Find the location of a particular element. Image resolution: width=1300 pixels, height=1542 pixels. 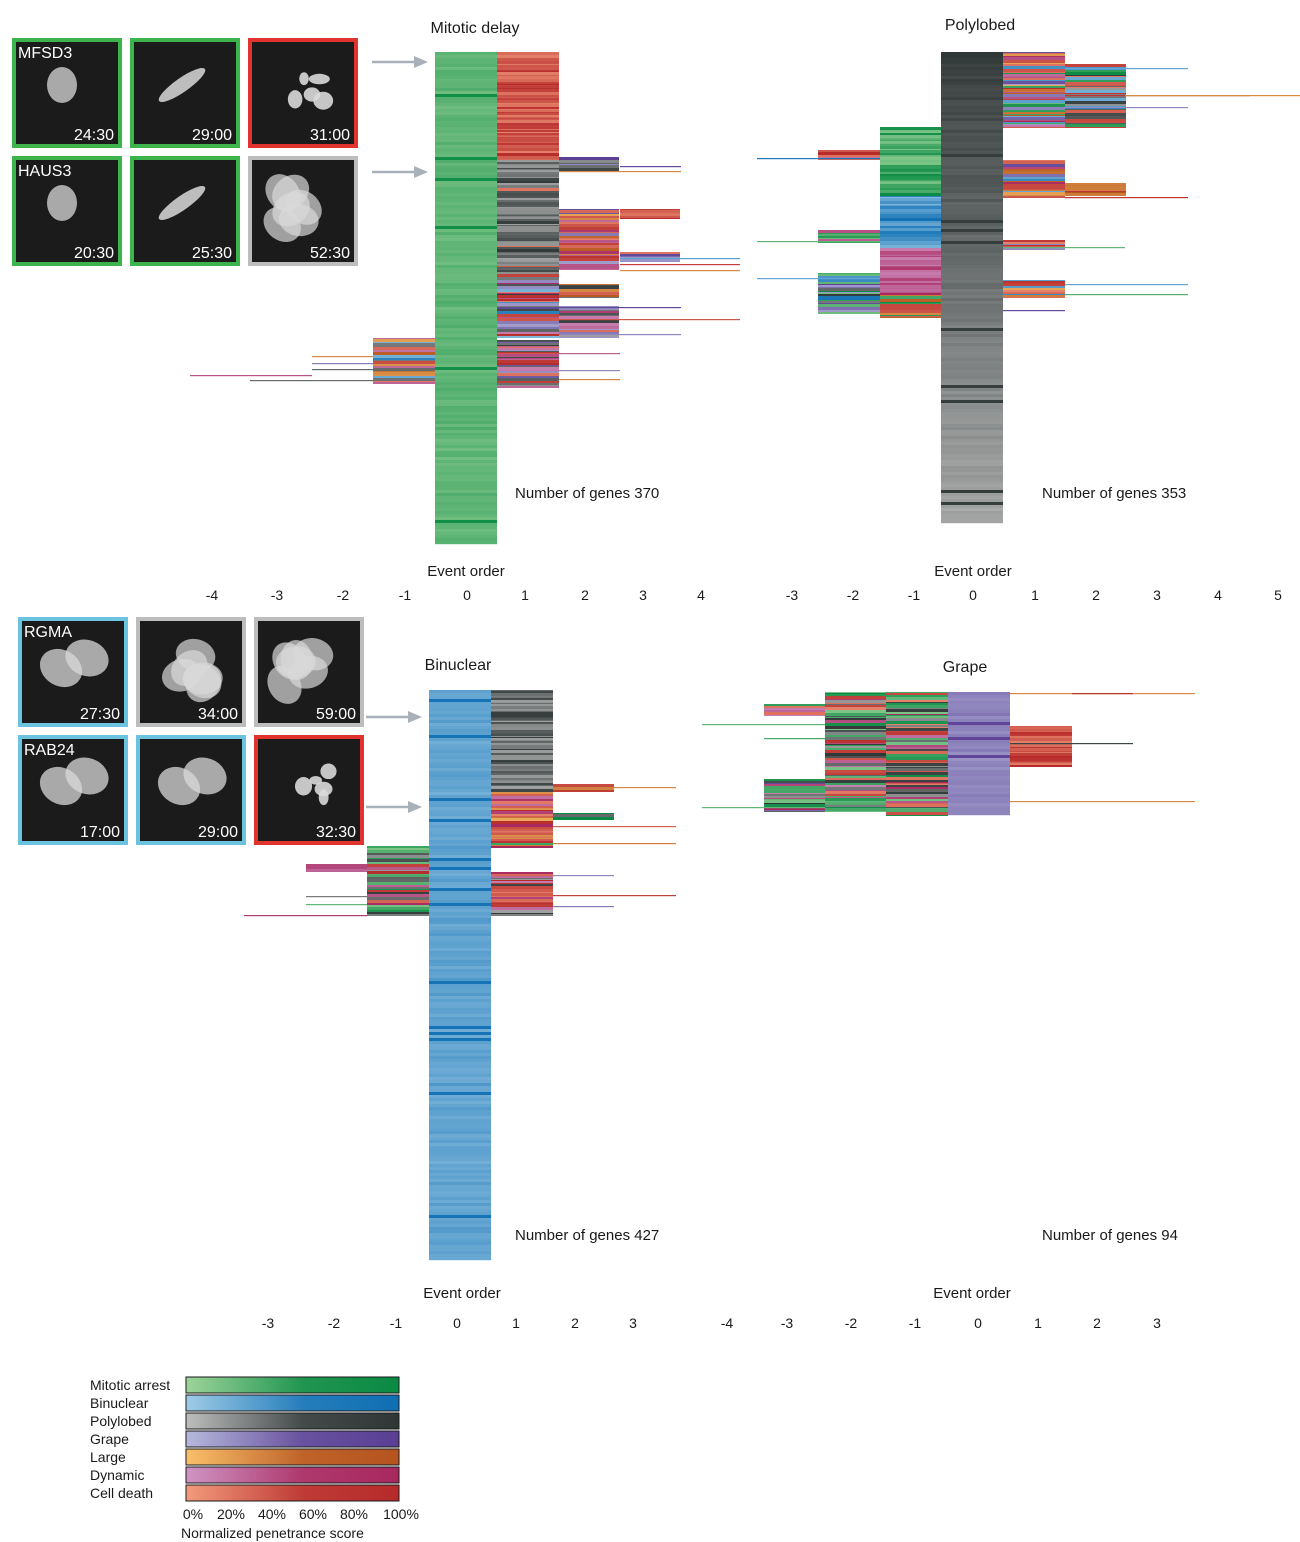

cell-nucleus is located at coordinates (303, 786).